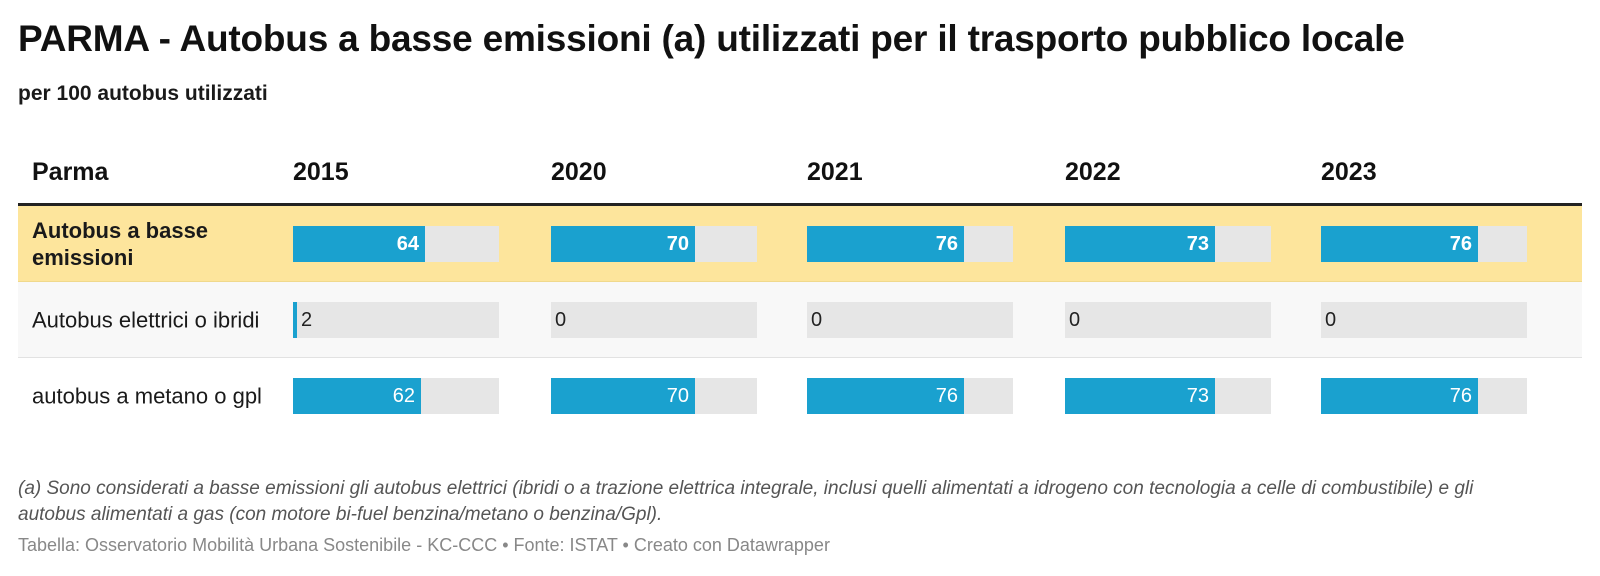 This screenshot has height=576, width=1600. I want to click on table-row: autobus a metano o gpl 62 70 76 73 76, so click(800, 396).